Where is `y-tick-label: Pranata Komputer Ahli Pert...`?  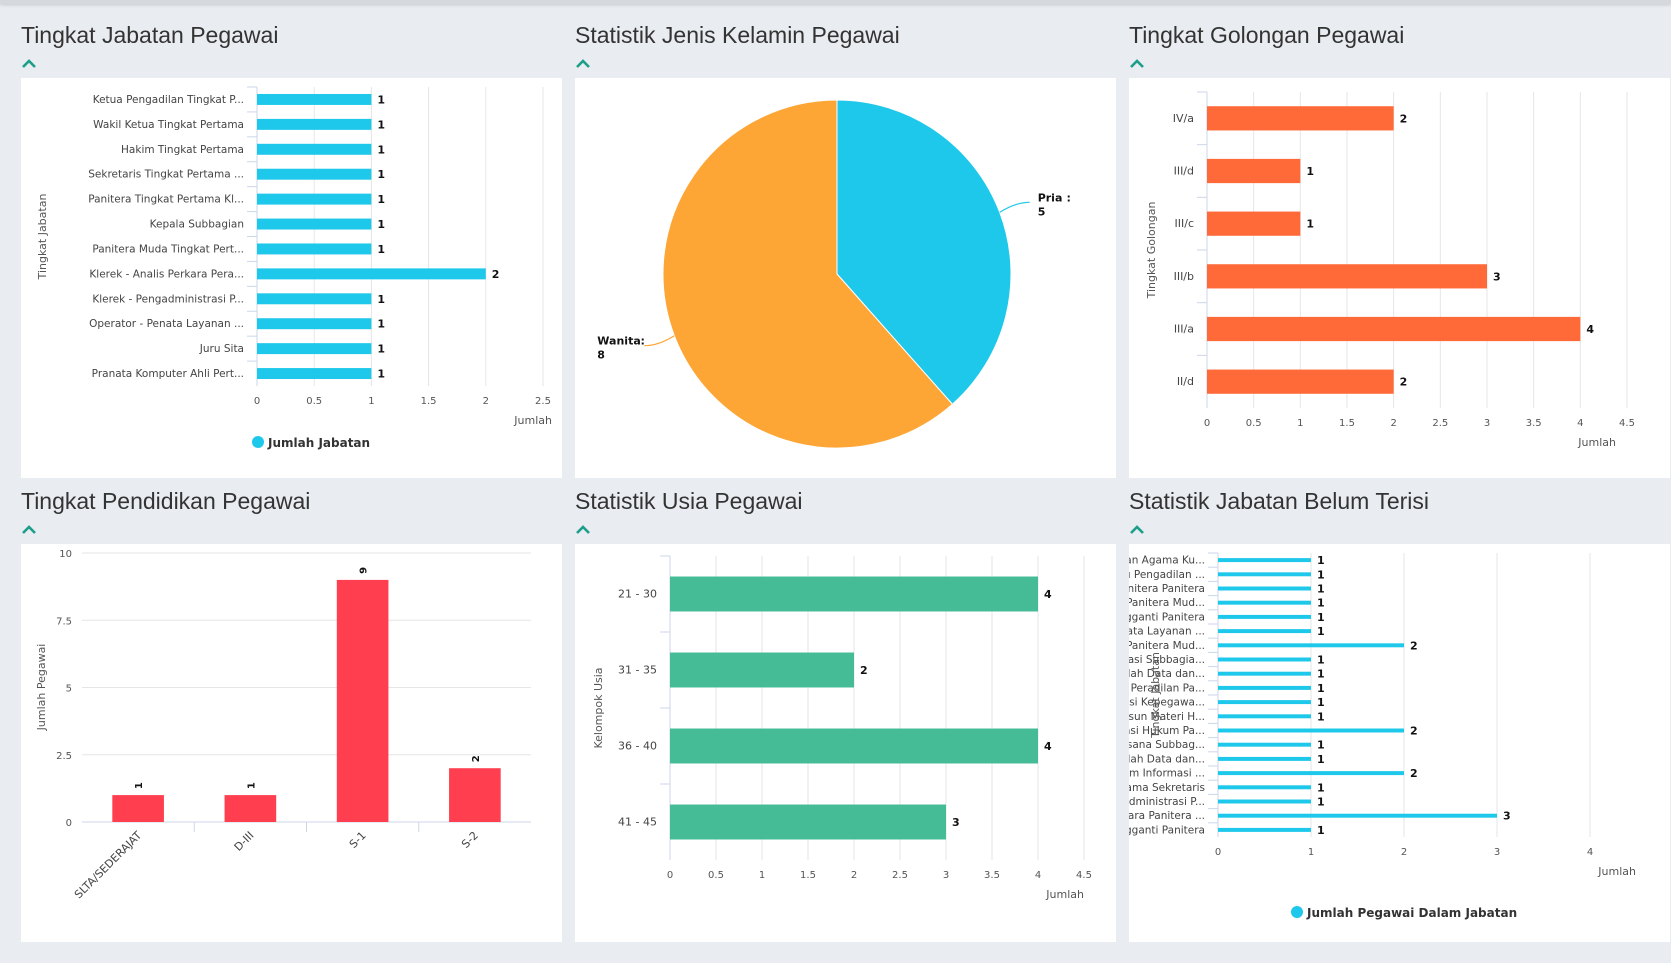 y-tick-label: Pranata Komputer Ahli Pert... is located at coordinates (168, 374).